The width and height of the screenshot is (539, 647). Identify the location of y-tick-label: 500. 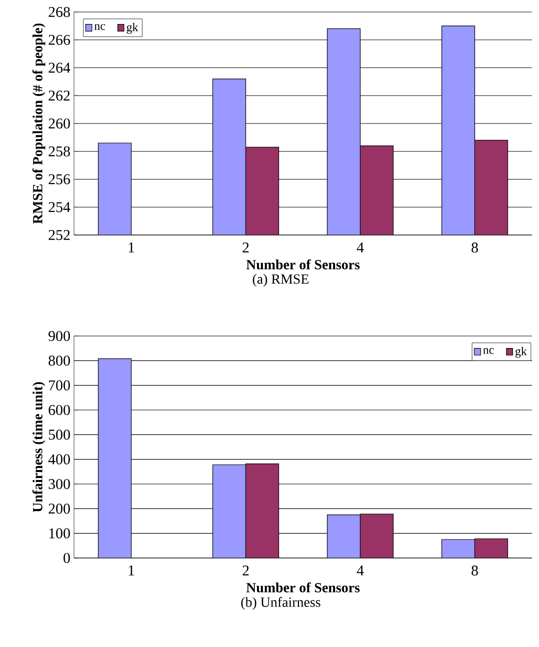
(59, 435).